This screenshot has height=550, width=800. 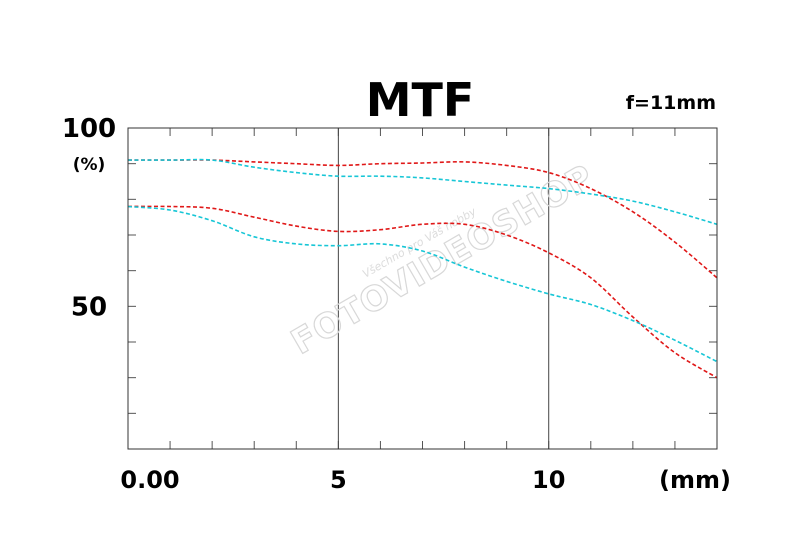 I want to click on y-tick-label: 100, so click(x=89, y=129).